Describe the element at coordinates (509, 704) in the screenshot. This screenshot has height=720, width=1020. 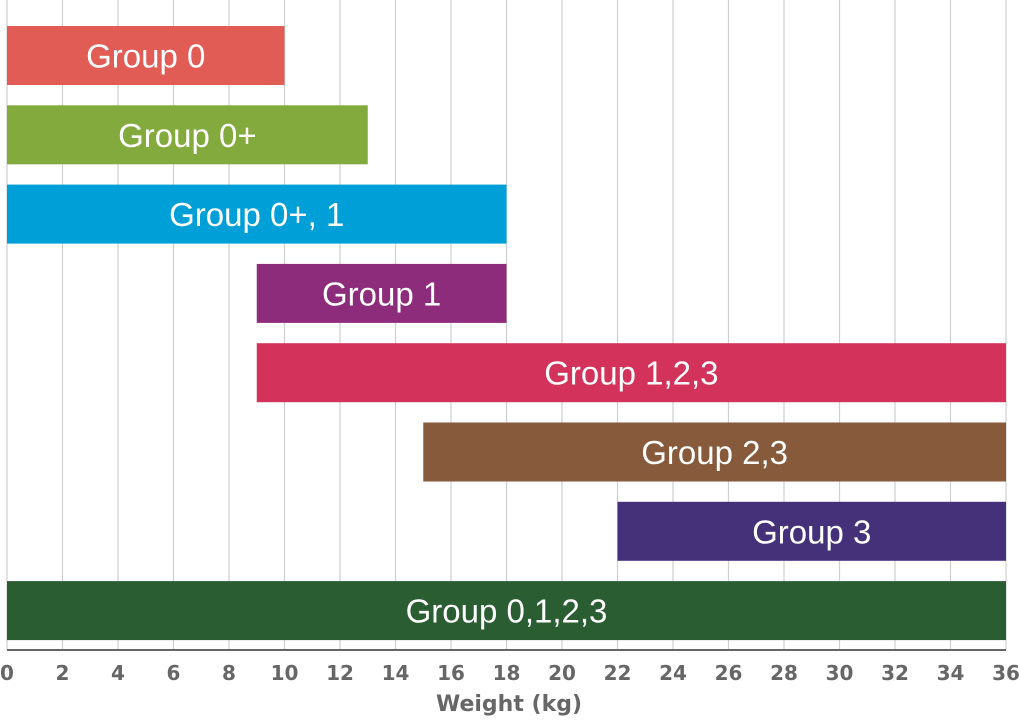
I see `x-axis-title: Weight (kg)` at that location.